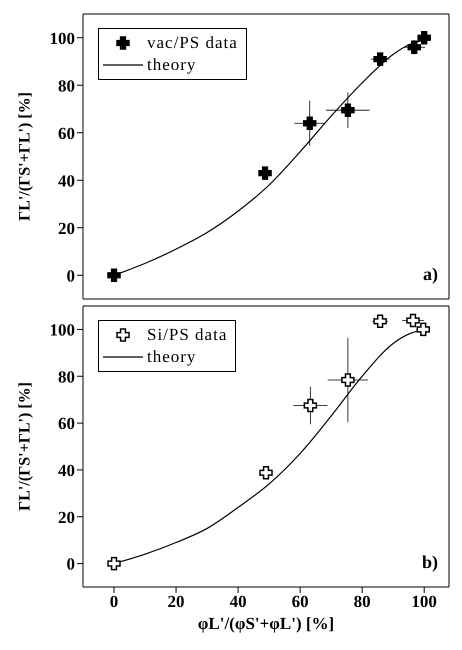 The width and height of the screenshot is (462, 650). I want to click on x-axis-title: φL'/(φS'+φL') [%], so click(266, 623).